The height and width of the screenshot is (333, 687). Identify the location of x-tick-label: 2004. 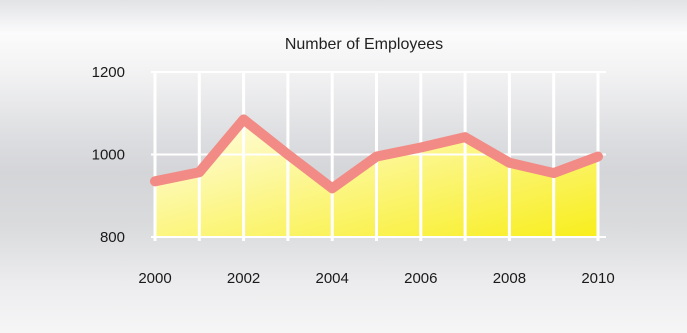
(332, 278).